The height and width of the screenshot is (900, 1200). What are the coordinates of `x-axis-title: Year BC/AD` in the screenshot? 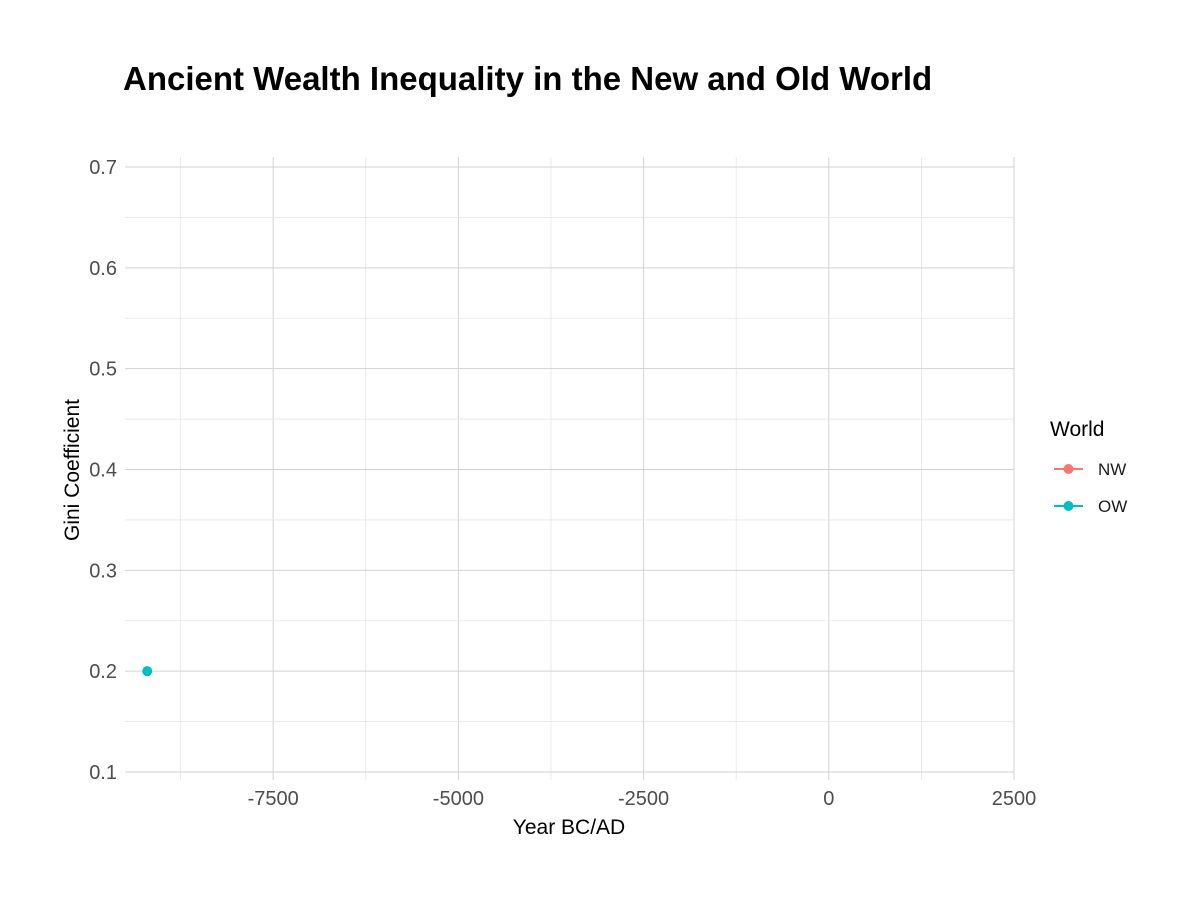 It's located at (569, 827).